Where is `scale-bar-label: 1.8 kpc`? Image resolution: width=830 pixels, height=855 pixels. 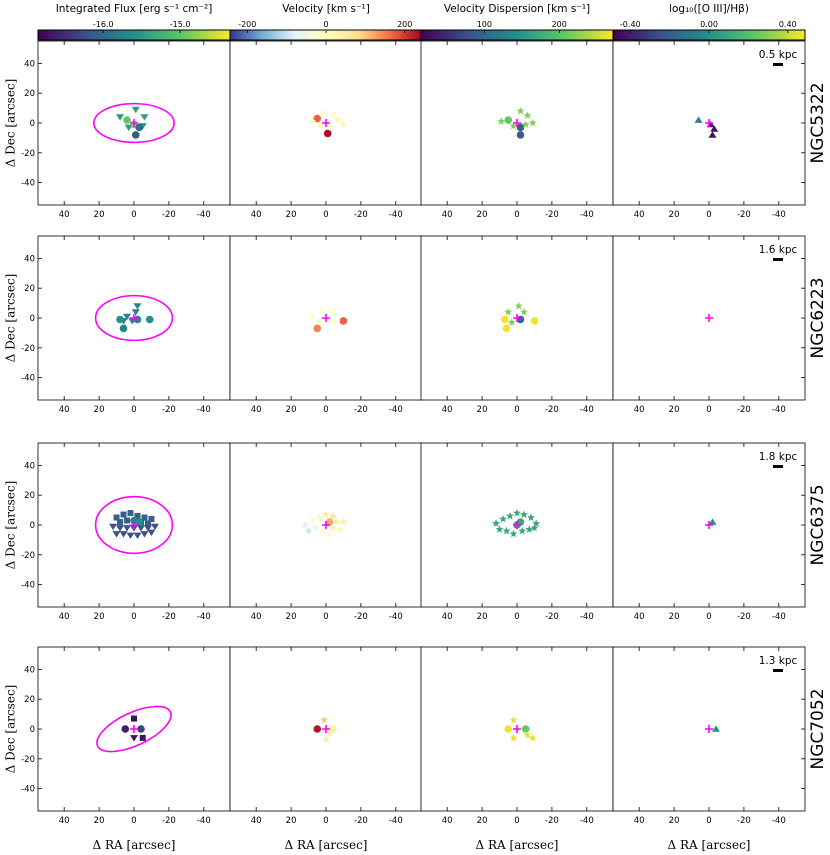
scale-bar-label: 1.8 kpc is located at coordinates (778, 457).